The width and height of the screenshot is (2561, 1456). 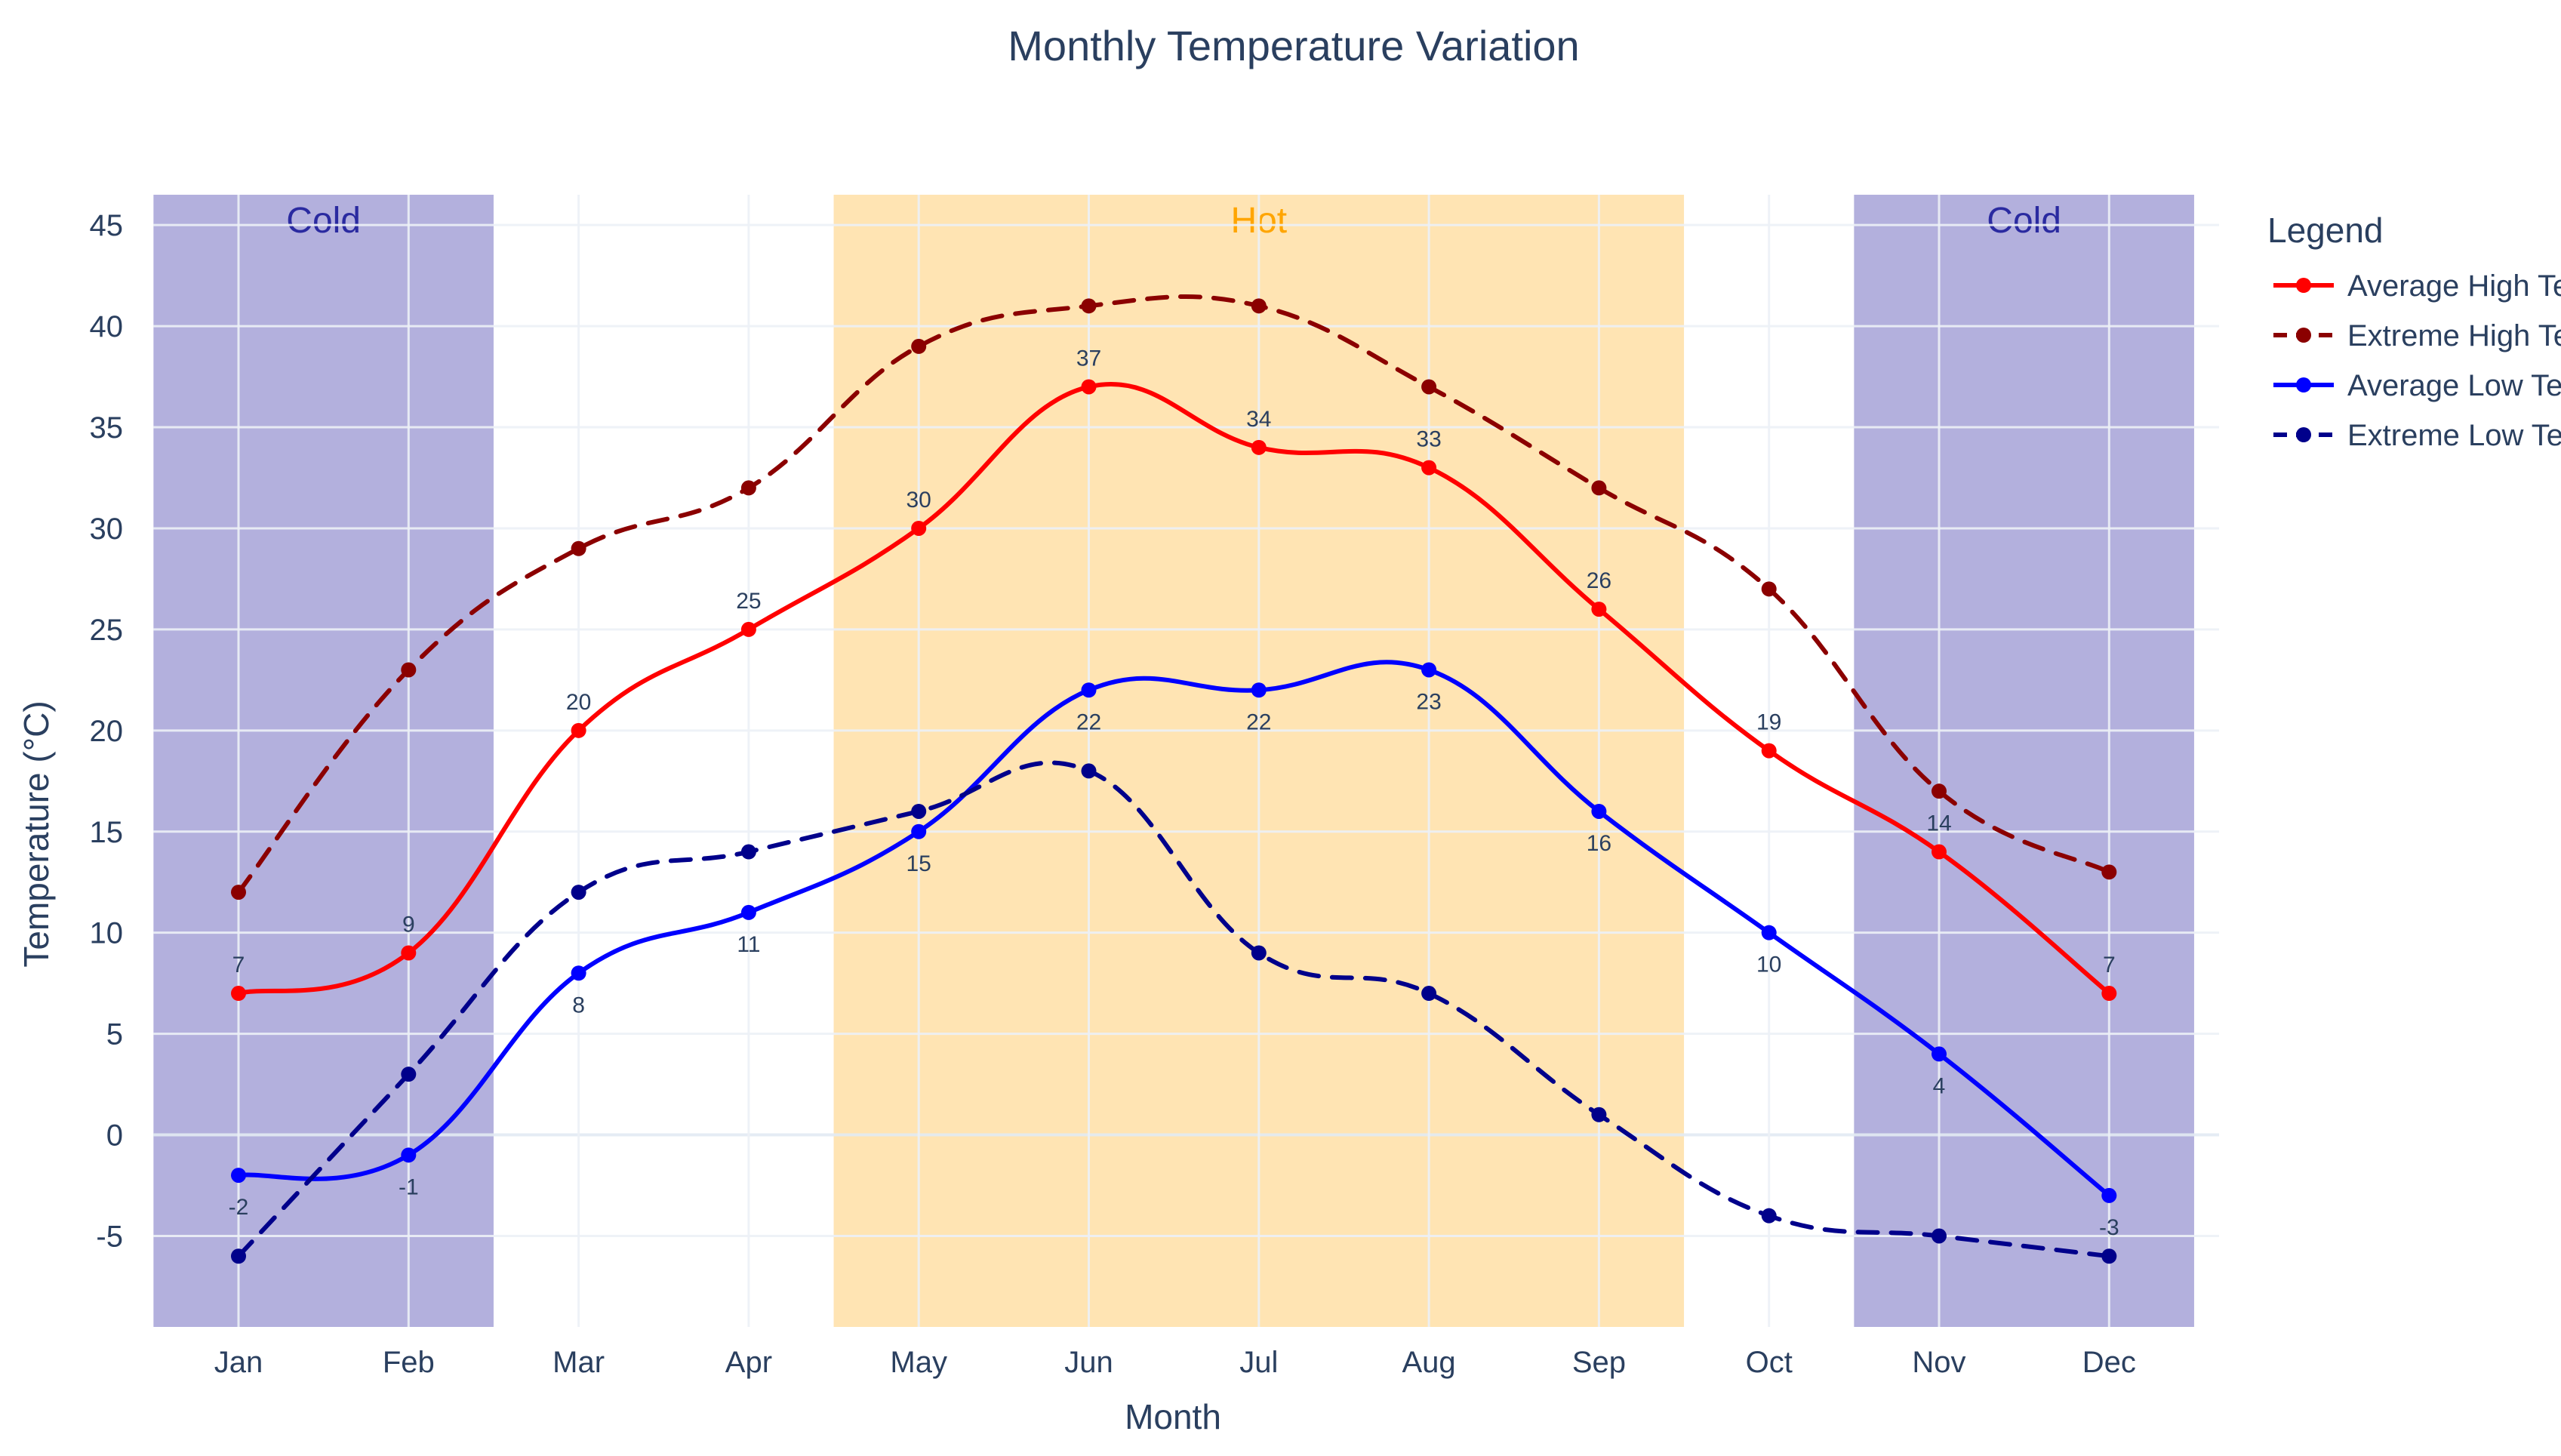 I want to click on data-label-2: 11, so click(x=748, y=944).